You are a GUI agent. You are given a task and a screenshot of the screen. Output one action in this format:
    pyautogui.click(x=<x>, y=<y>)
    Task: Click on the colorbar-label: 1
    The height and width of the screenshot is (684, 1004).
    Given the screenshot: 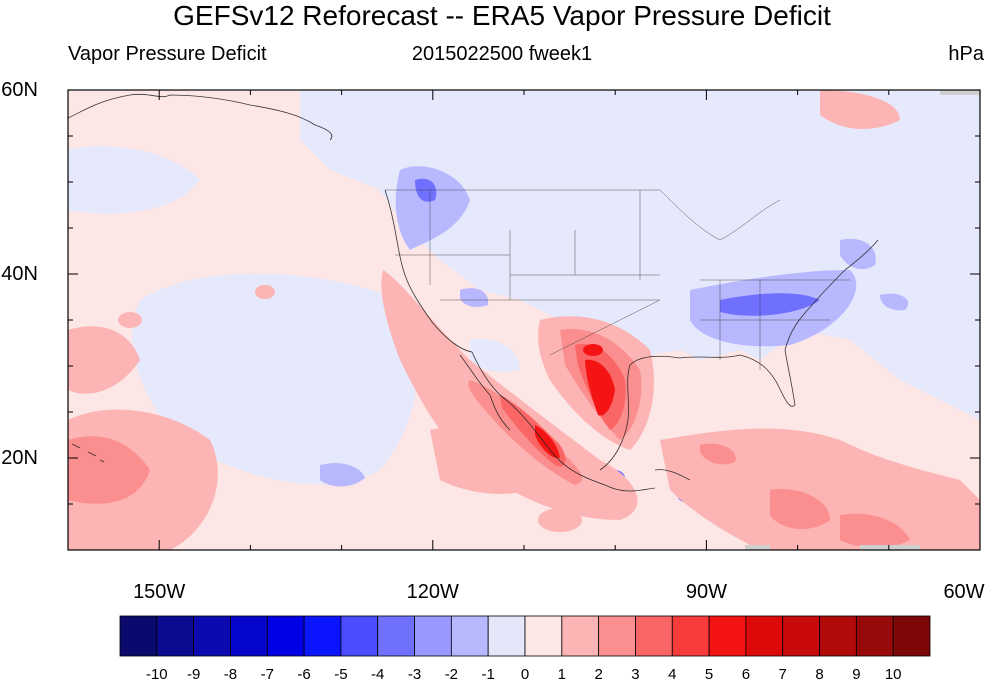 What is the action you would take?
    pyautogui.click(x=561, y=674)
    